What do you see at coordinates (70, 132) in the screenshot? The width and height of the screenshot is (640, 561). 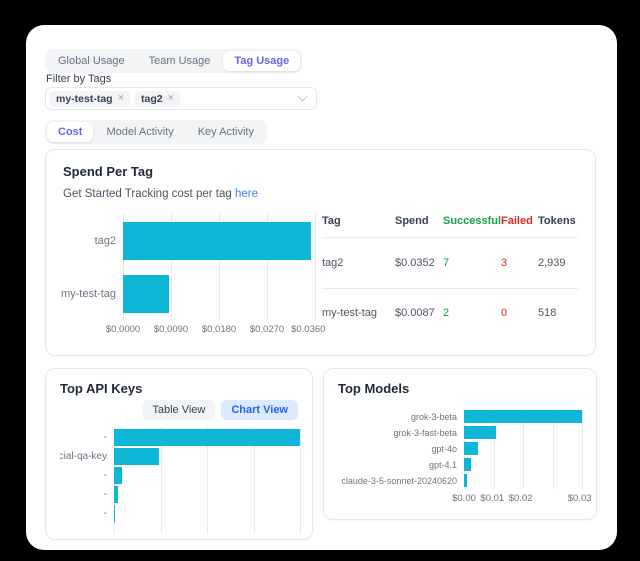 I see `tab-cost: Cost` at bounding box center [70, 132].